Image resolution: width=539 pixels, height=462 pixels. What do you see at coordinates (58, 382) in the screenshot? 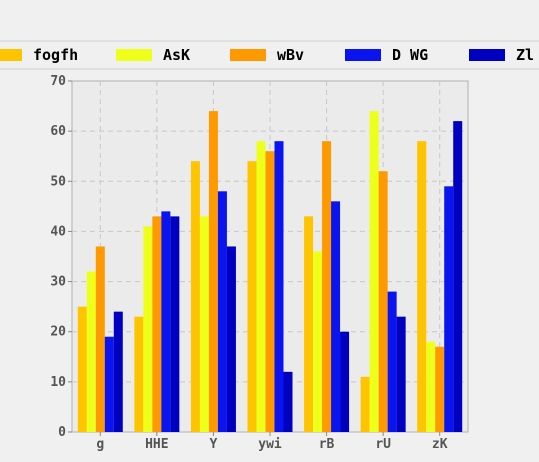
I see `y-tick-label: 10` at bounding box center [58, 382].